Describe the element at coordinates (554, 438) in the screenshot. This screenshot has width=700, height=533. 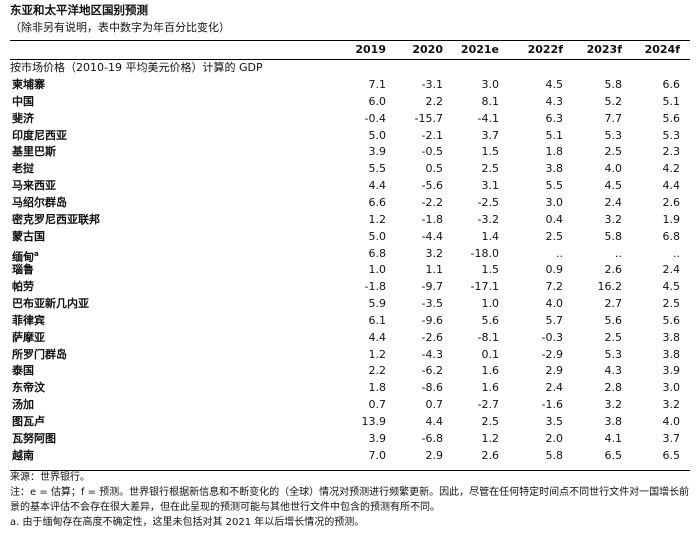
I see `cell: 2.0` at that location.